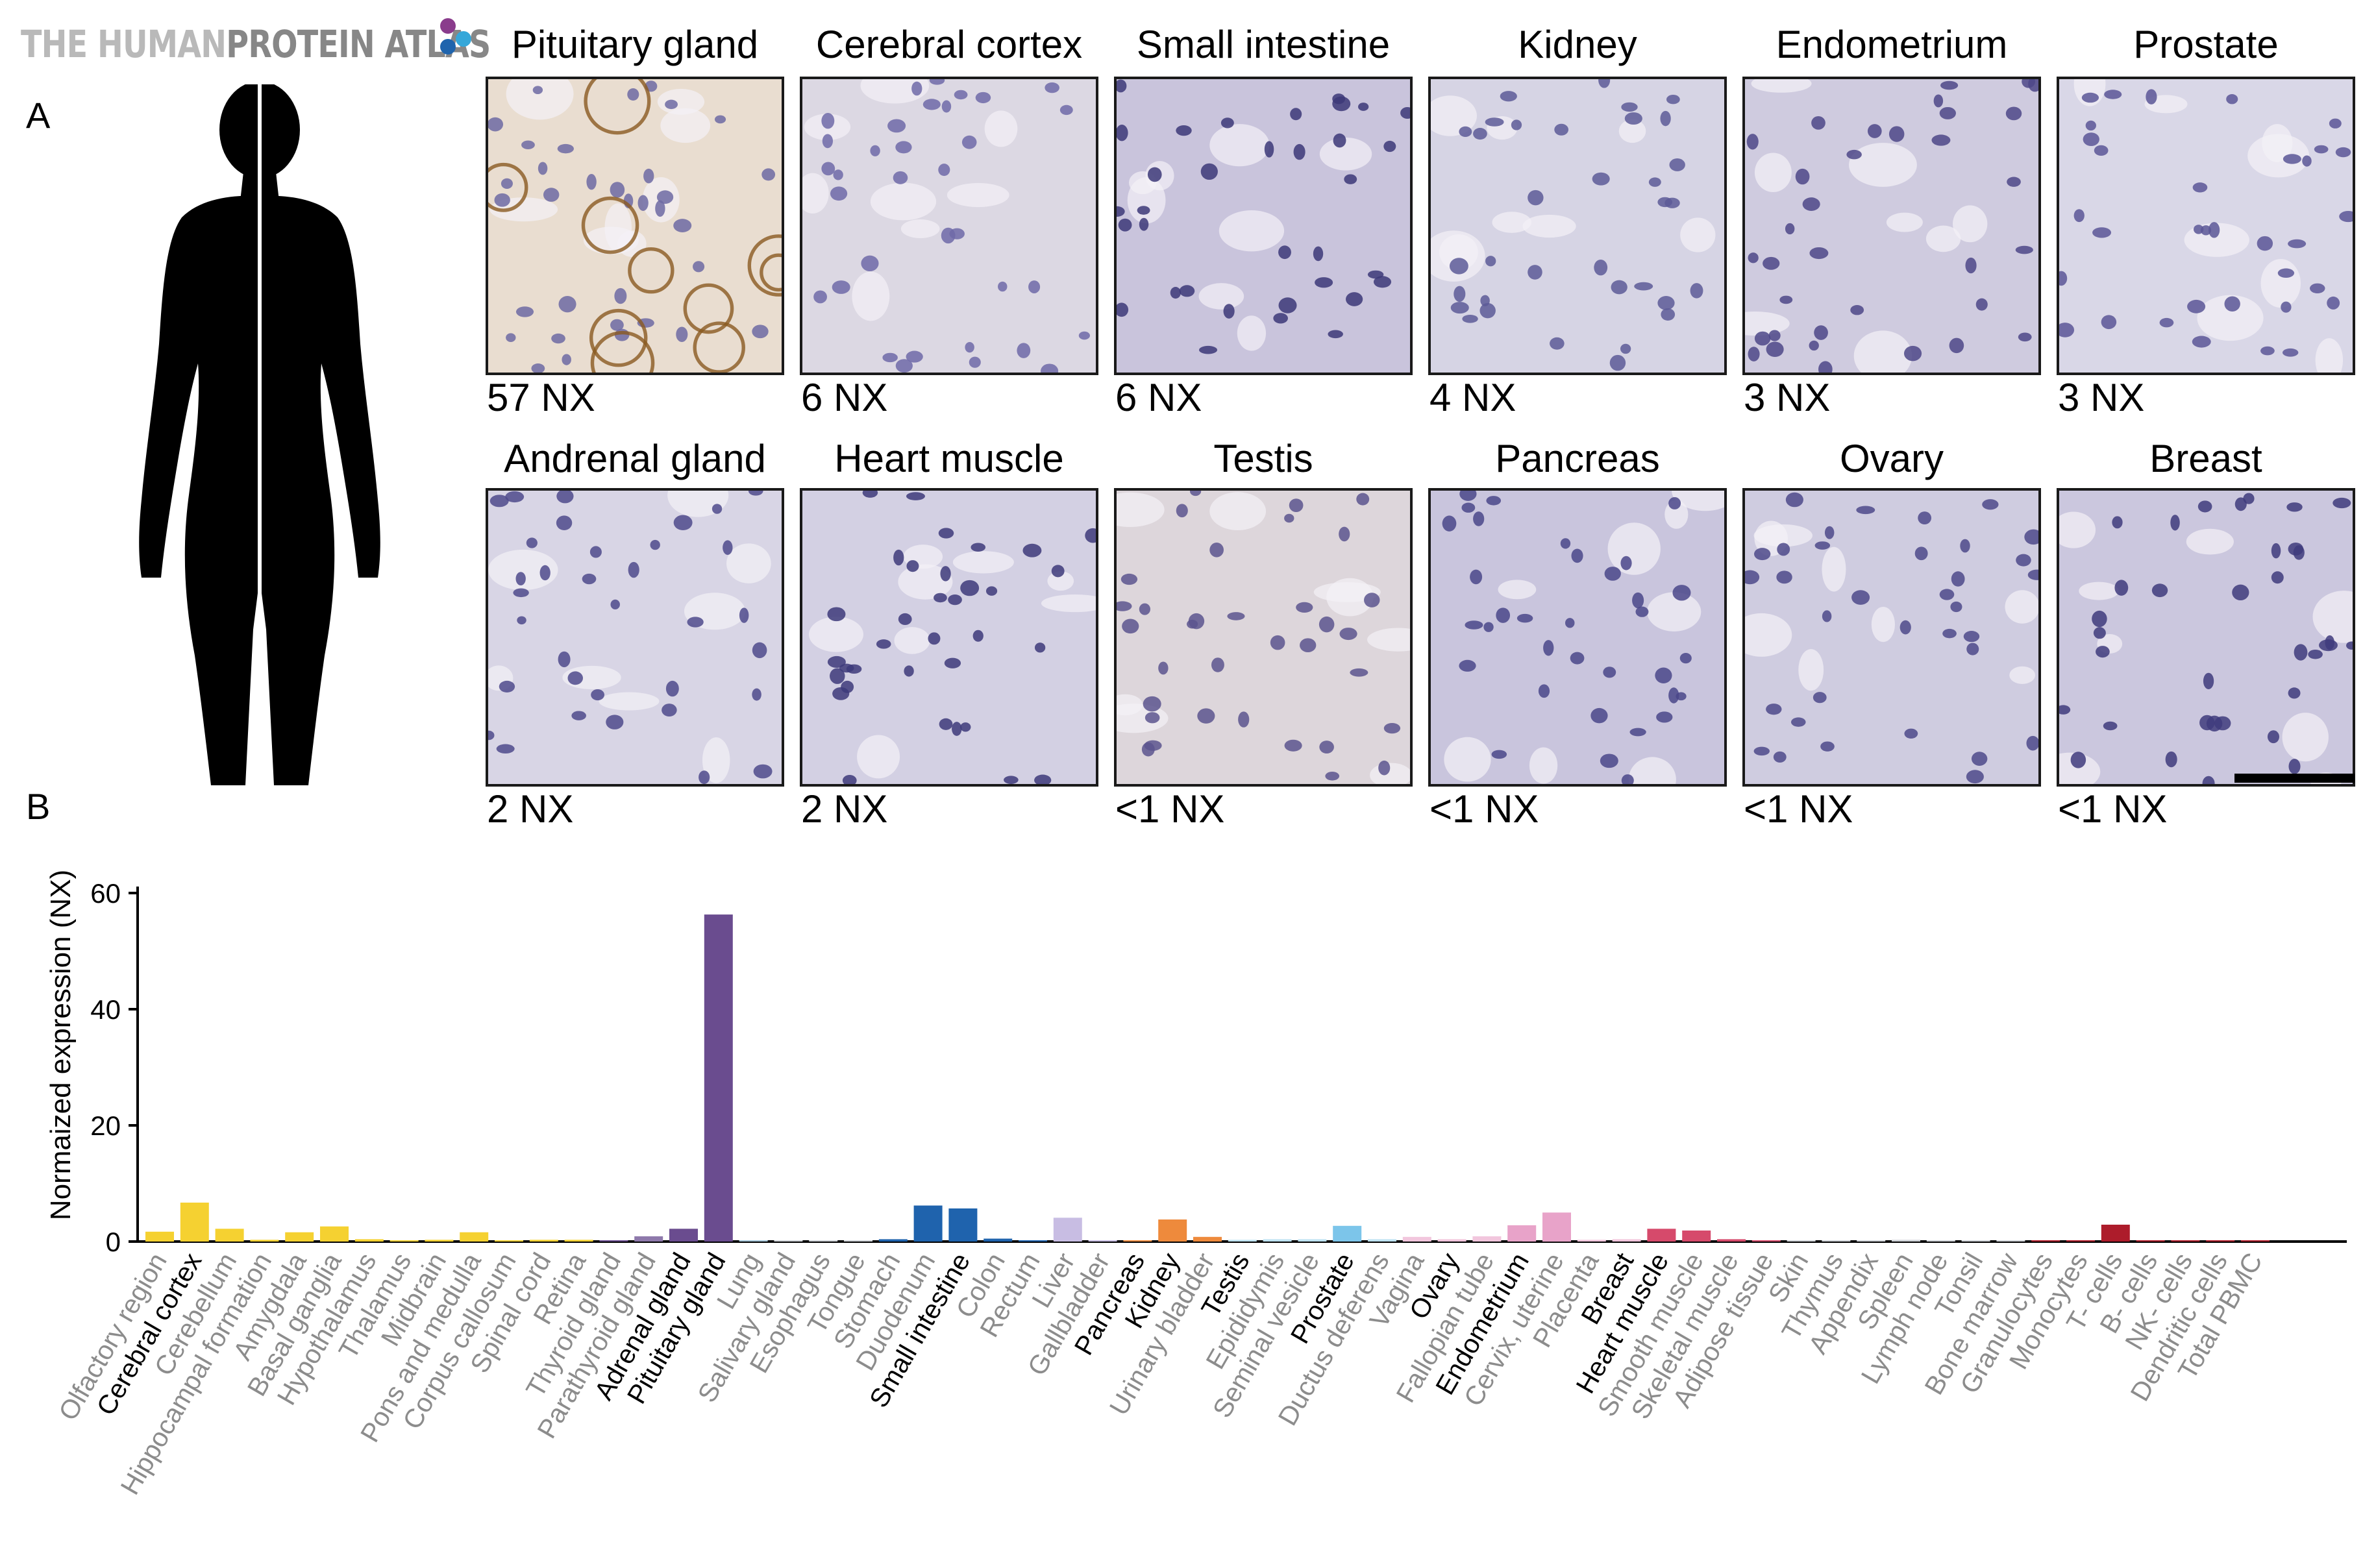 This screenshot has width=2376, height=1568. I want to click on tissue-title: Pituitary gland, so click(635, 44).